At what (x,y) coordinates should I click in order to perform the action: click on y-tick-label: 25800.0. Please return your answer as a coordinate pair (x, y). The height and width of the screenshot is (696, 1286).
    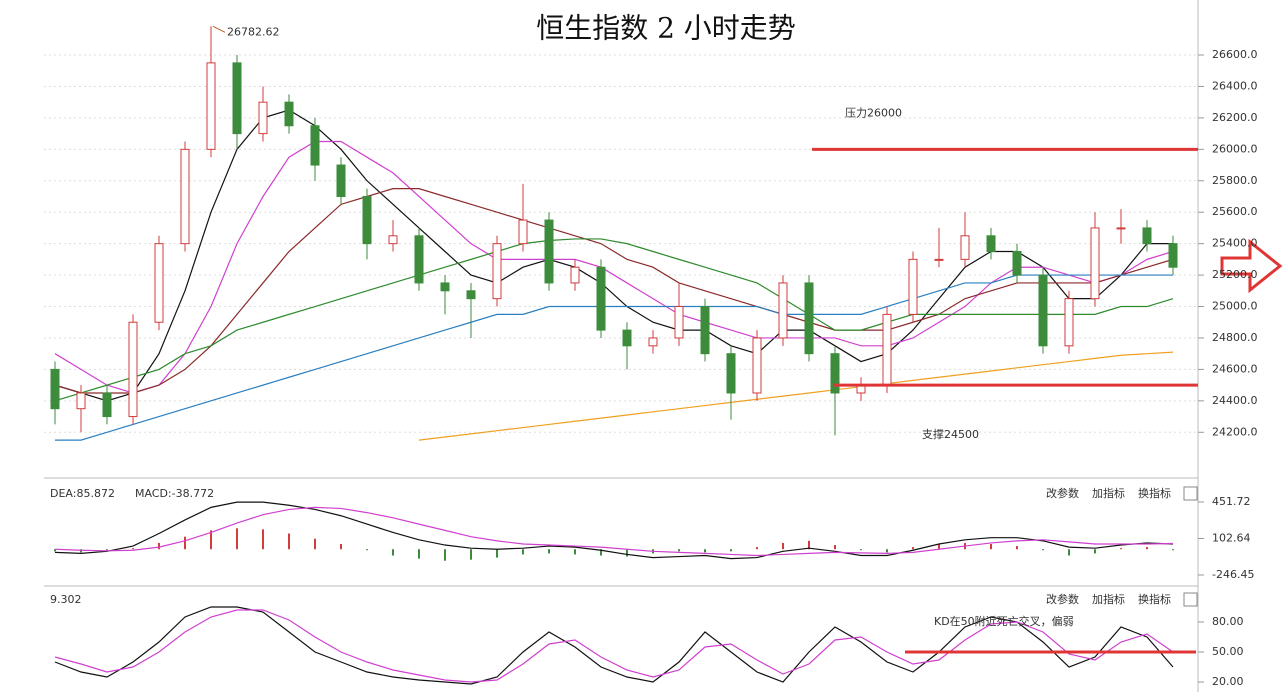
    Looking at the image, I should click on (1235, 180).